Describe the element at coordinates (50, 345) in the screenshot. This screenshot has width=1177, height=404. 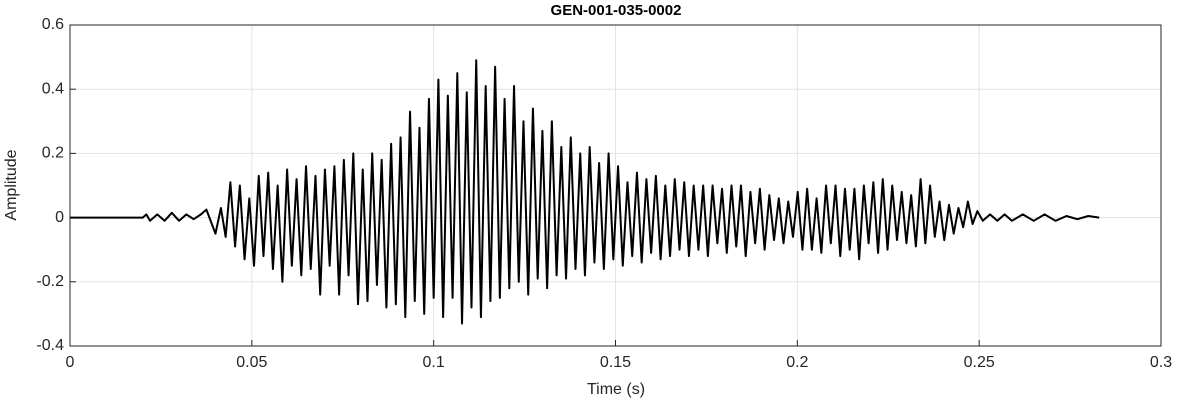
I see `y-tick-label: -0.4` at that location.